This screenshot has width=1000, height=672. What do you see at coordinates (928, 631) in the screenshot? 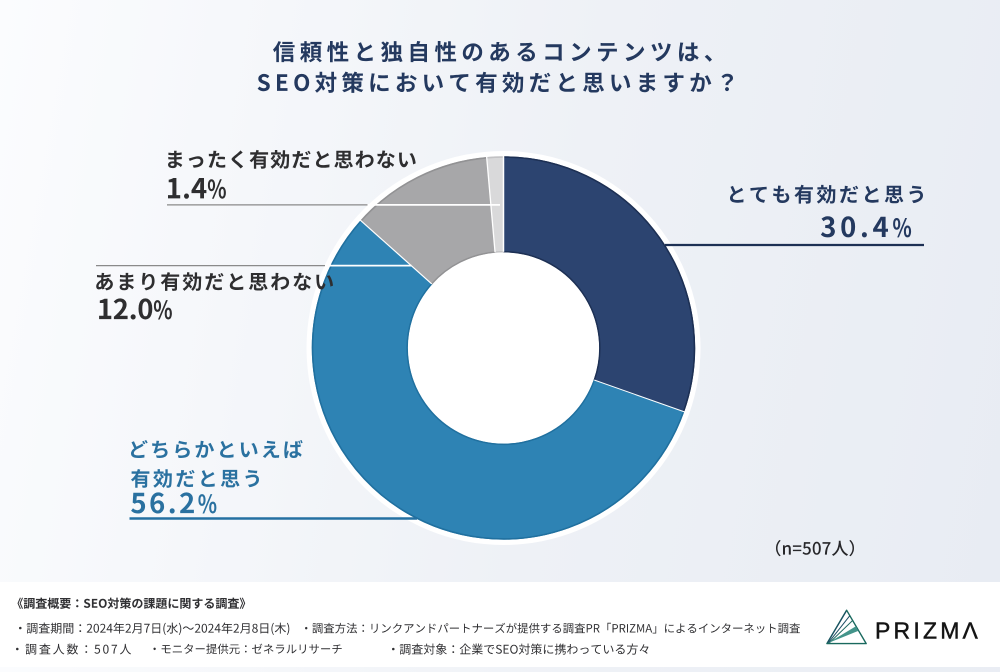
I see `svg-text: PRIZMΛ` at bounding box center [928, 631].